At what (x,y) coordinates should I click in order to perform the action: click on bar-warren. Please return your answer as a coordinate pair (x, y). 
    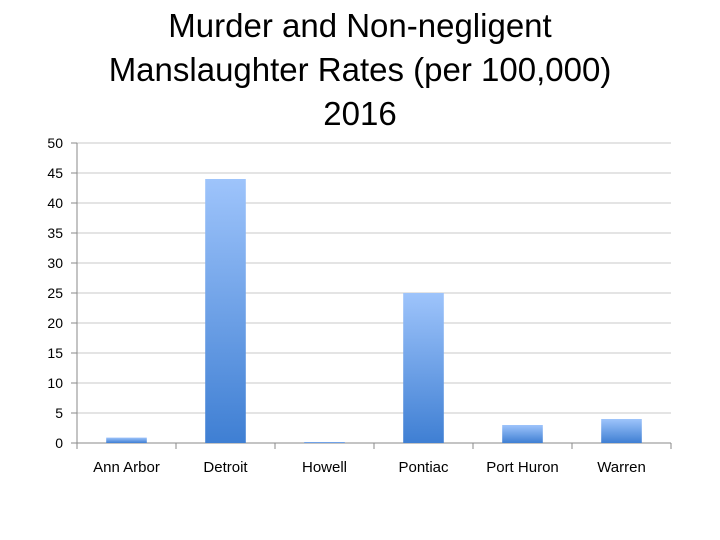
    Looking at the image, I should click on (621, 431).